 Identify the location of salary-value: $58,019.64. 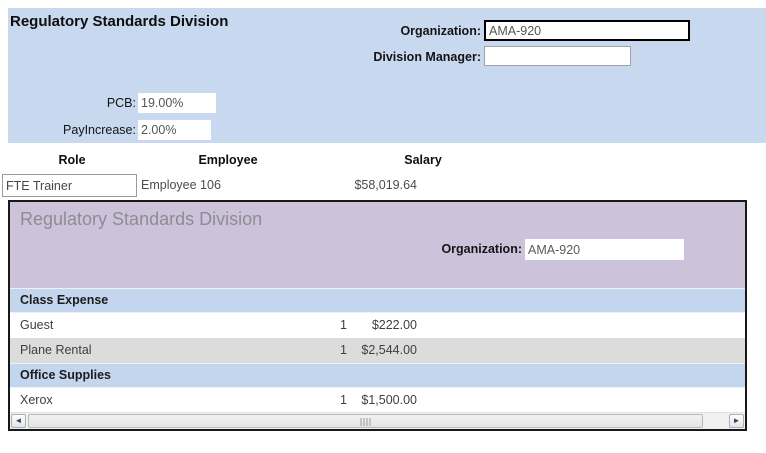
(385, 185).